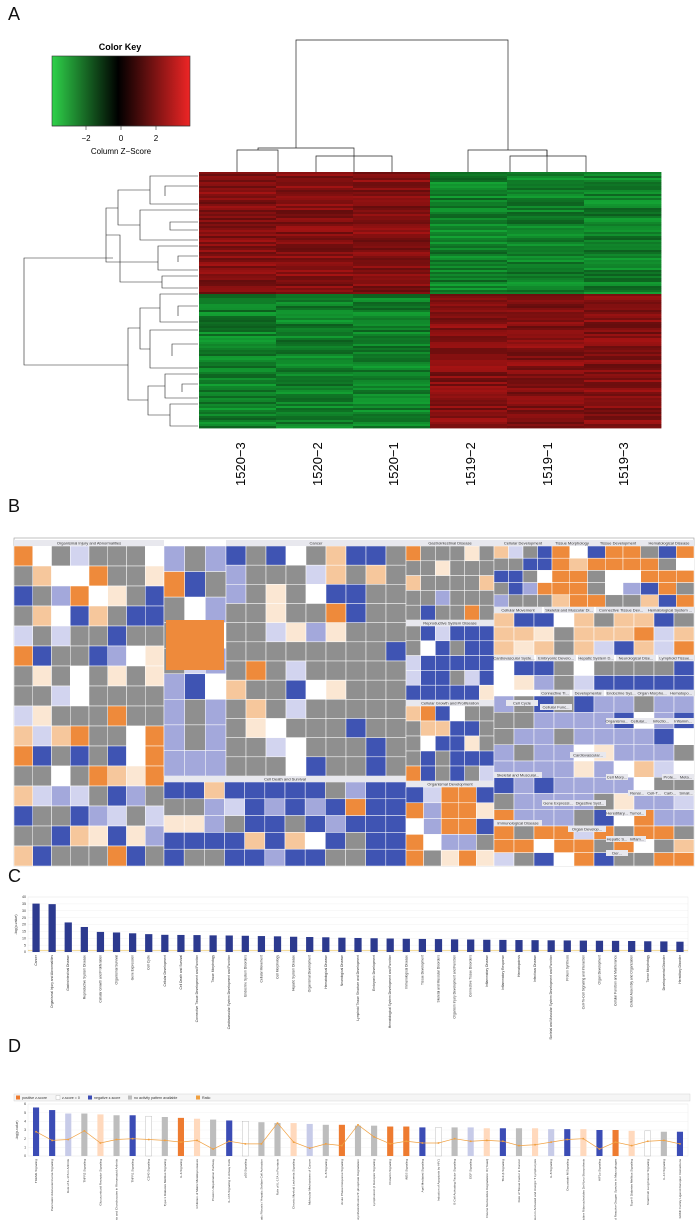  I want to click on chart-c-xtick: Cell Morphology, so click(278, 967).